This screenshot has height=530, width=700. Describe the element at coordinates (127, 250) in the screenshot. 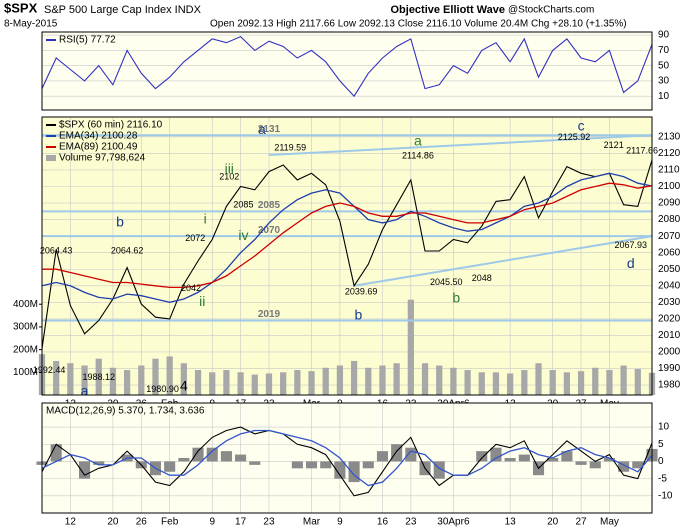

I see `annotation: 2064.62` at that location.